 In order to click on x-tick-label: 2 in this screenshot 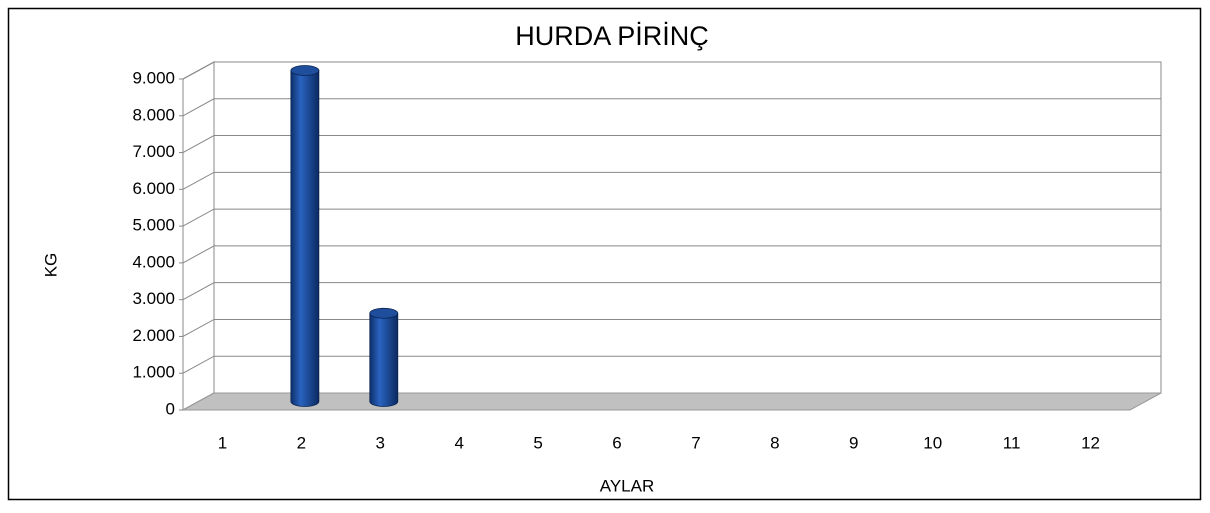, I will do `click(301, 442)`.